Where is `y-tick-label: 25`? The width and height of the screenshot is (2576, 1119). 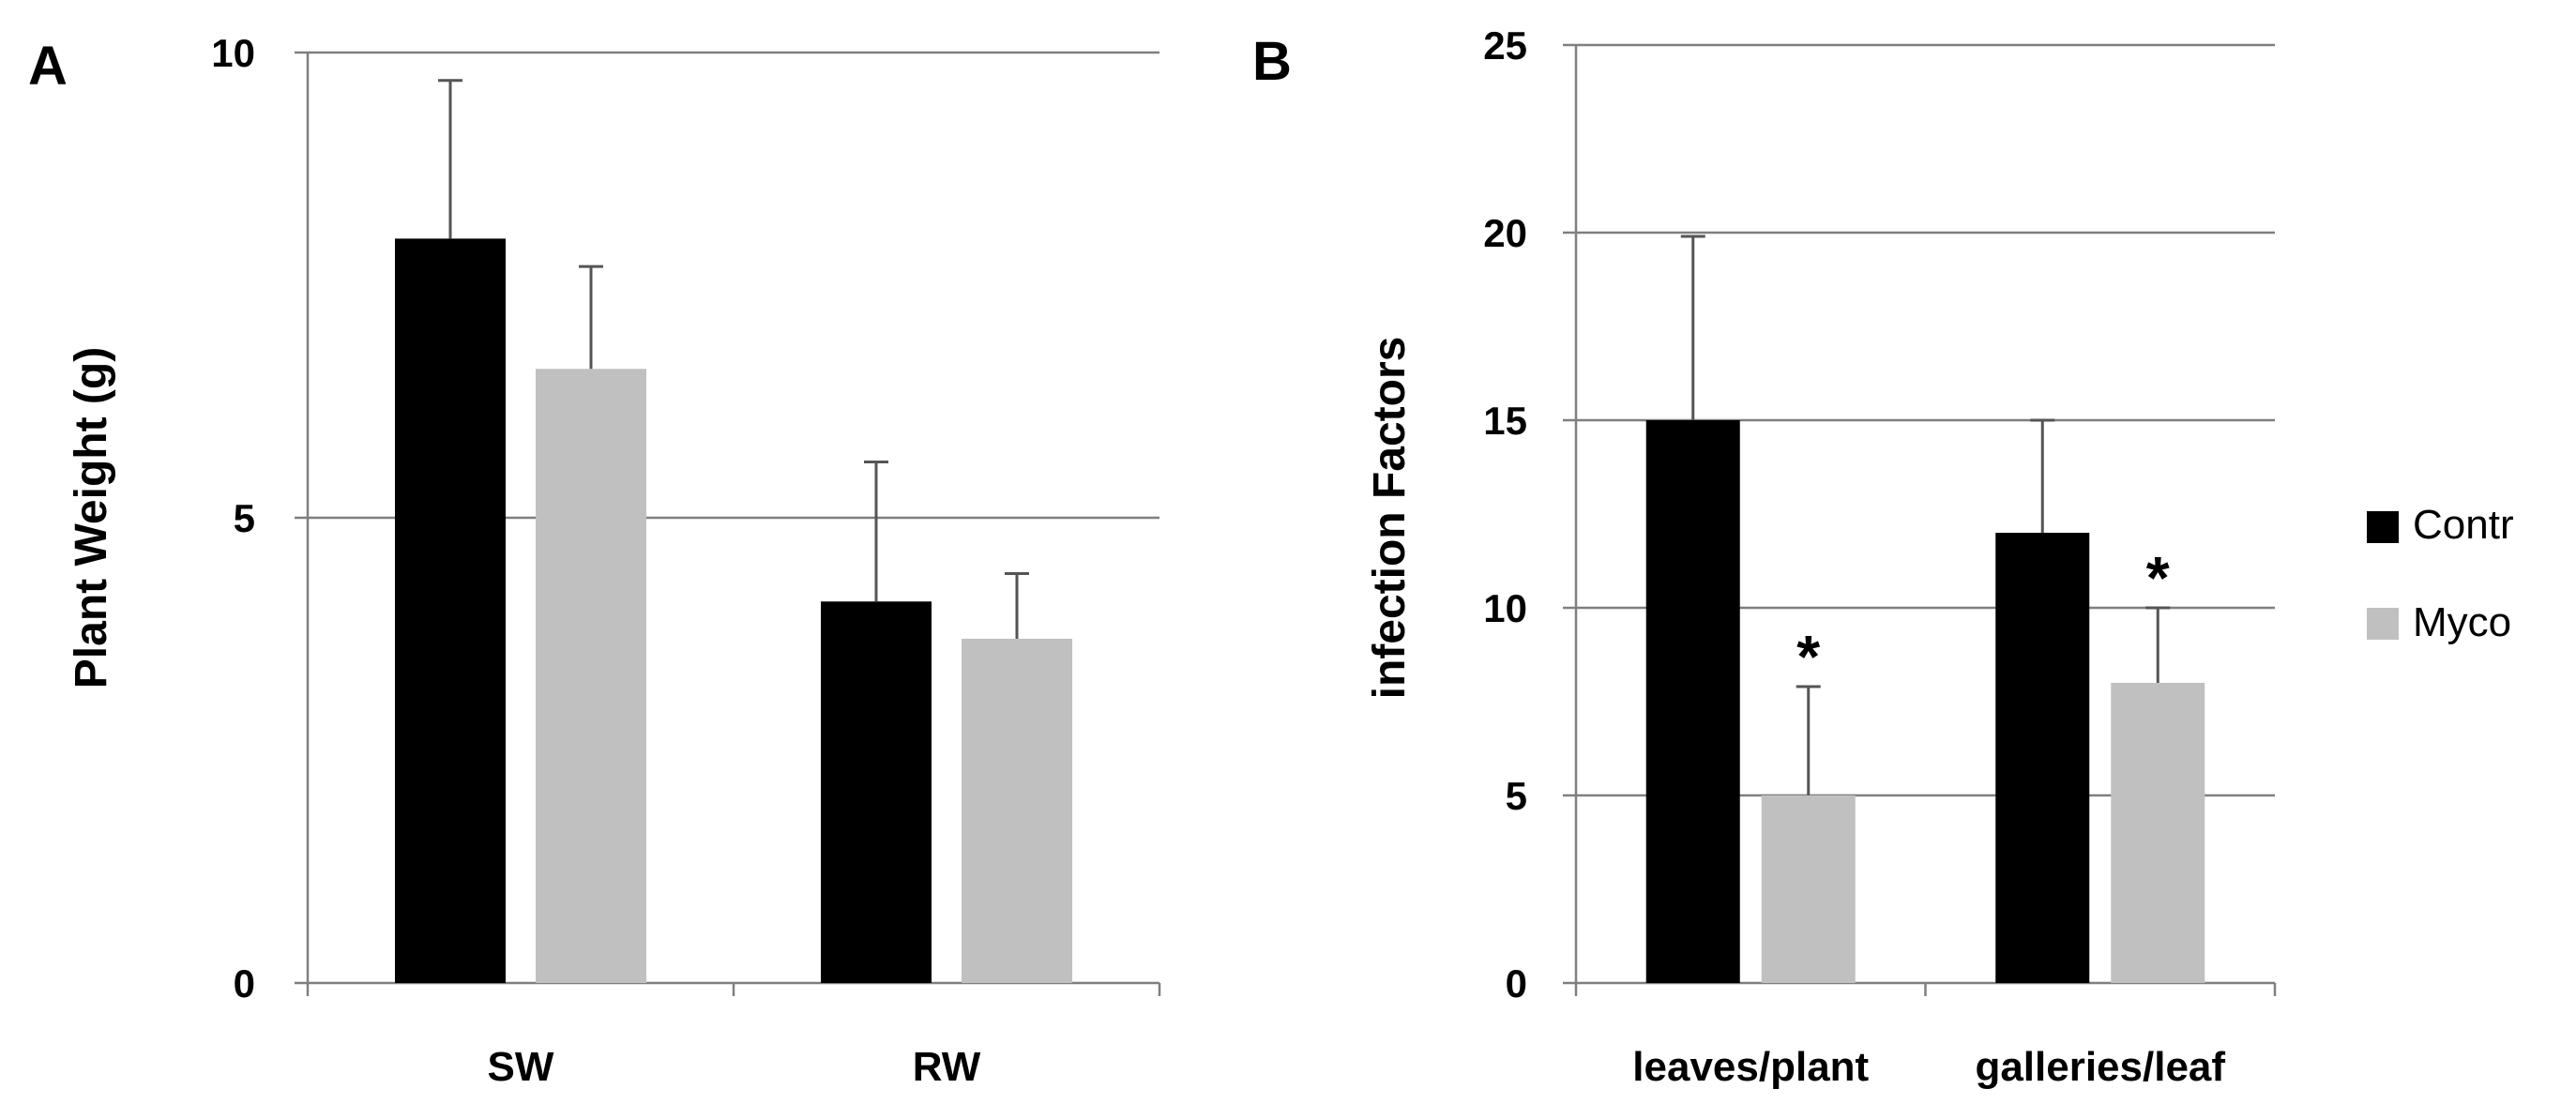 y-tick-label: 25 is located at coordinates (1505, 45).